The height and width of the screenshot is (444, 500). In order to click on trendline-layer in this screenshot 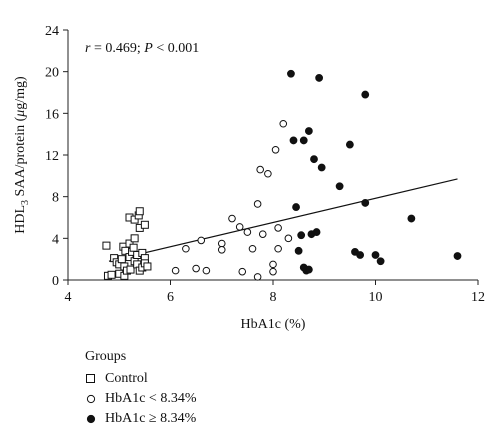, I will do `click(283, 220)`.